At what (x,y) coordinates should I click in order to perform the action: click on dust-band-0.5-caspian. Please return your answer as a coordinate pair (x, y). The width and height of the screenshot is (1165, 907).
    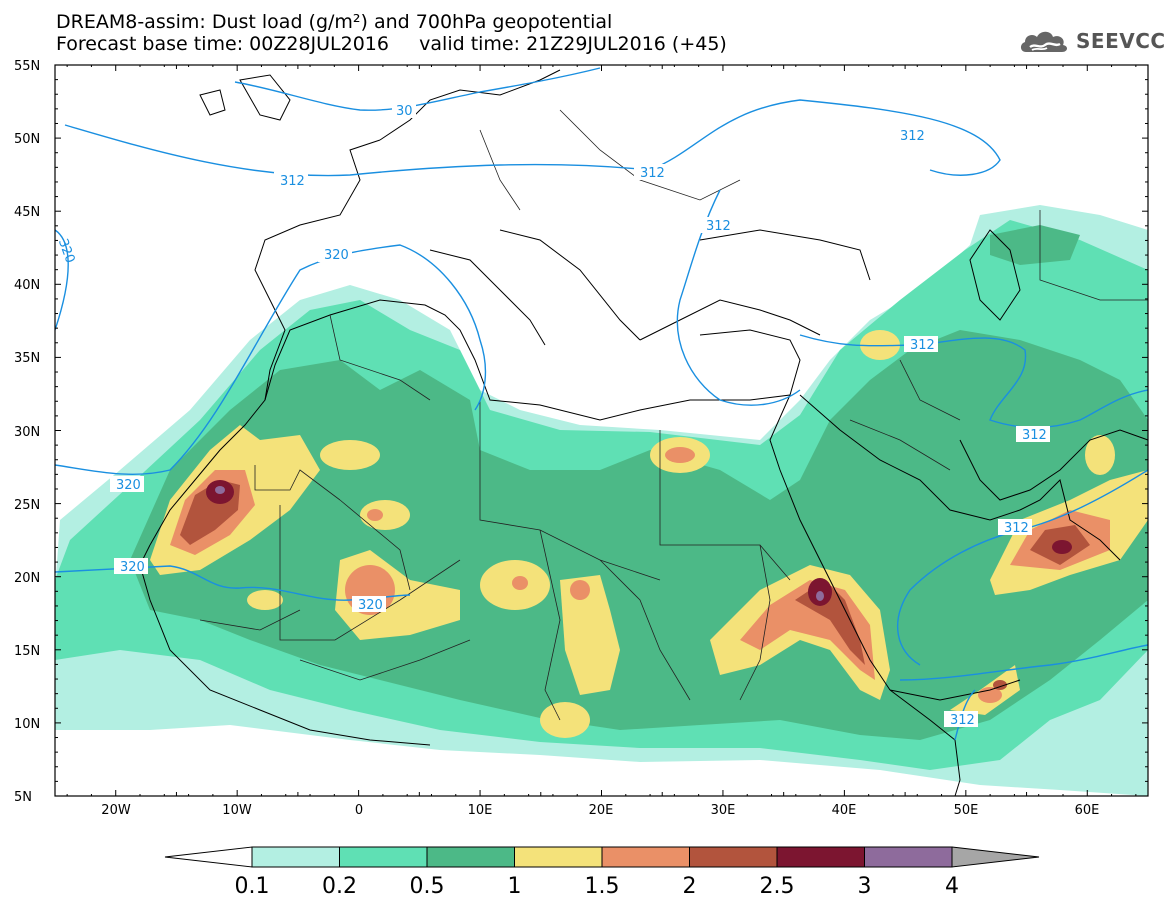
    Looking at the image, I should click on (1035, 245).